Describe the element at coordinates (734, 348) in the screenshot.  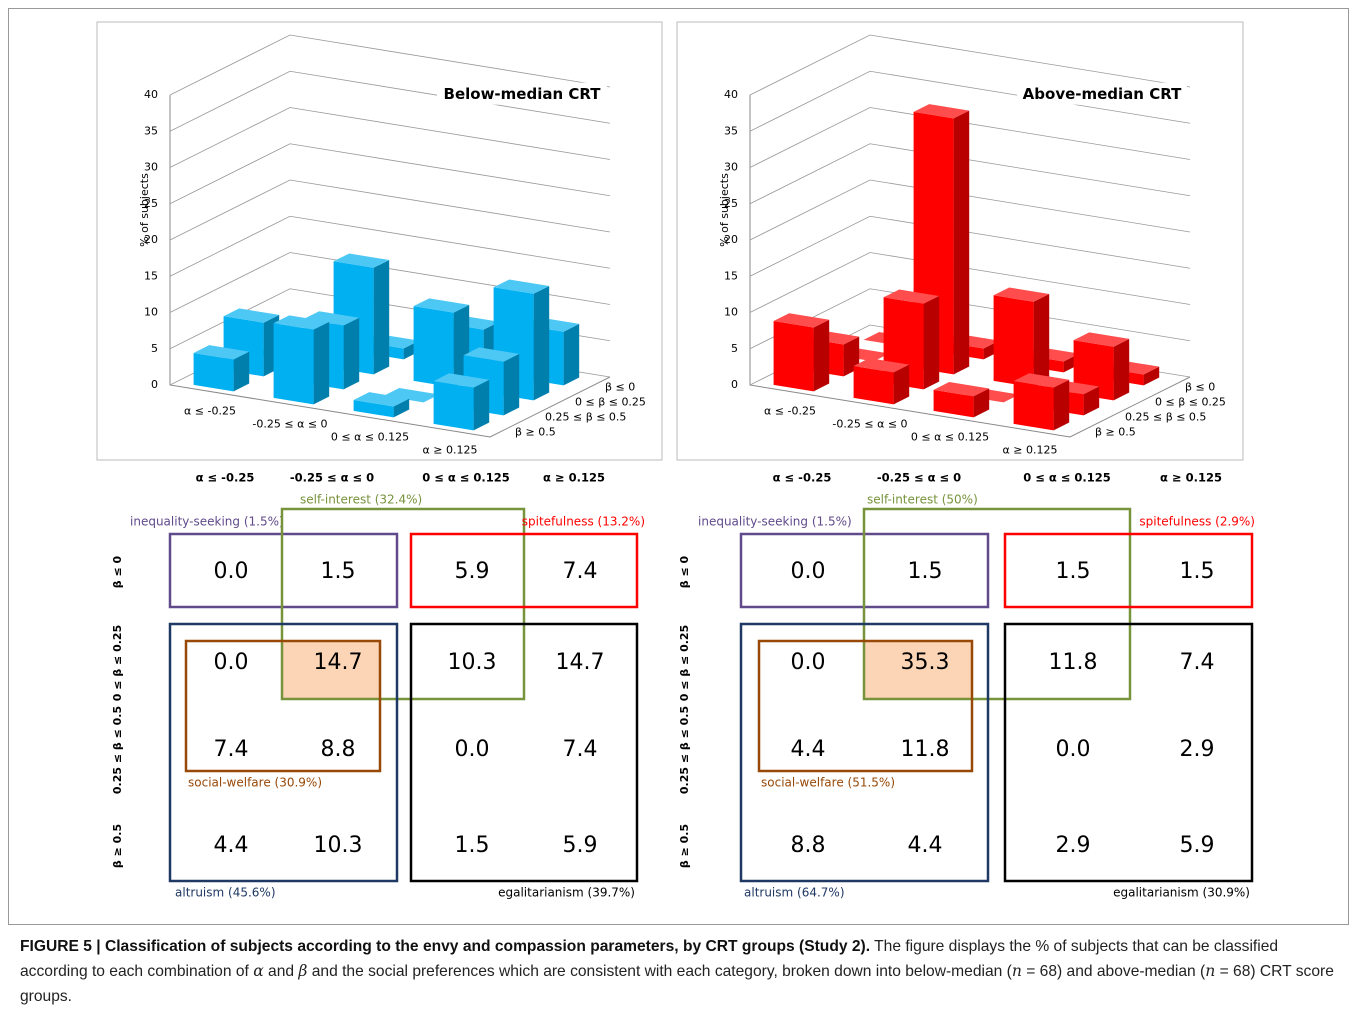
I see `y-tick-label: 5` at that location.